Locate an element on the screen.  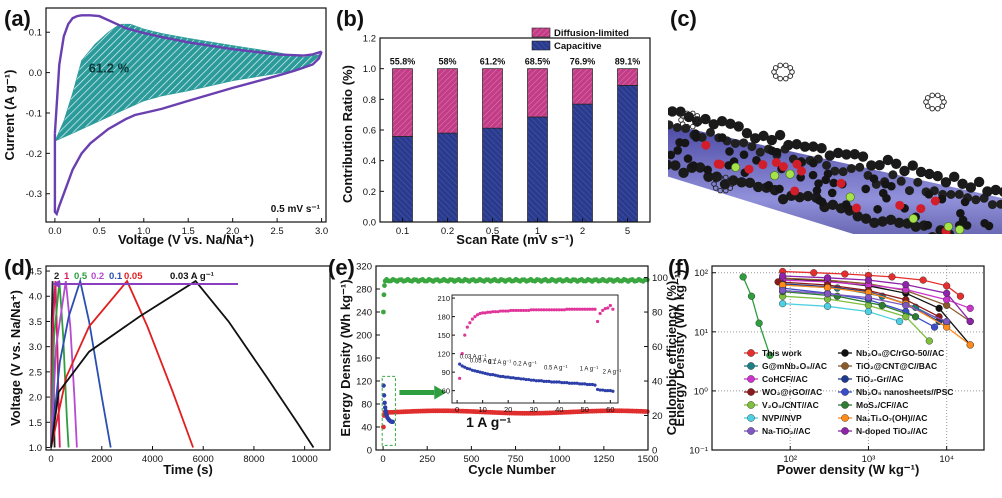
ylabel-b: Contribution Ratio (%) is located at coordinates (347, 134).